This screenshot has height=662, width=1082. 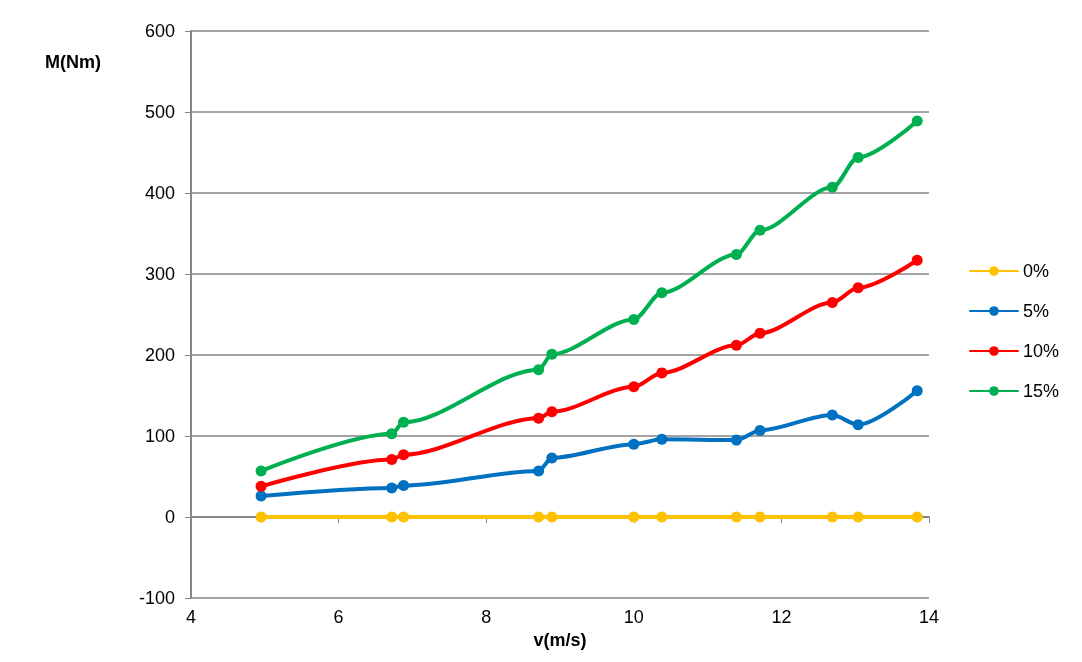 I want to click on legend-label: 0%, so click(x=1035, y=271).